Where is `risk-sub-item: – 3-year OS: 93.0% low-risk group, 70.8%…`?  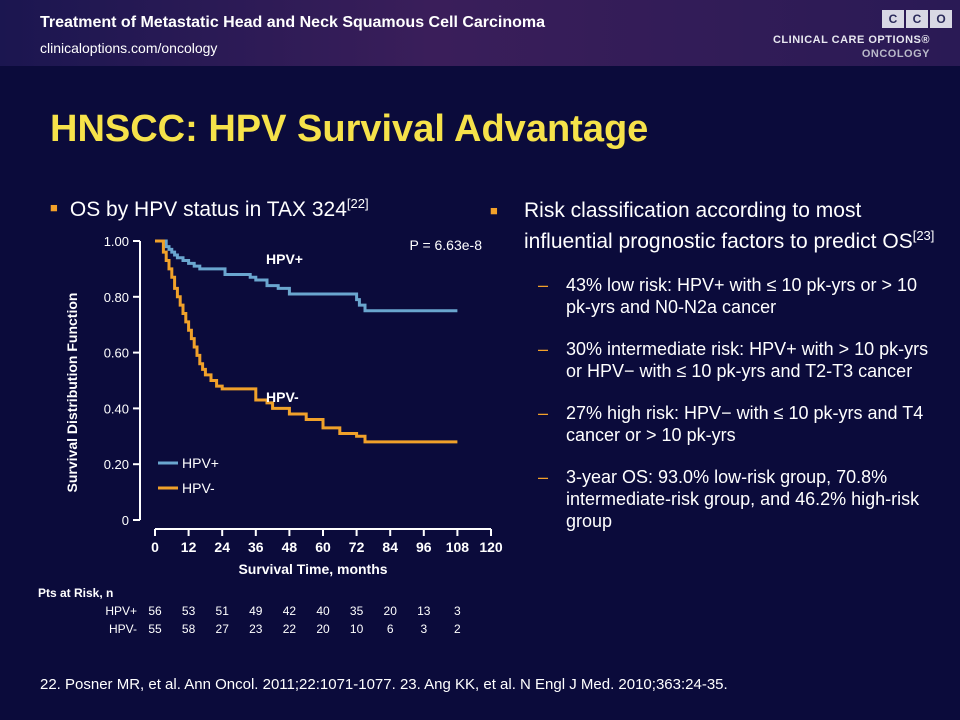
risk-sub-item: – 3-year OS: 93.0% low-risk group, 70.8%… is located at coordinates (715, 499).